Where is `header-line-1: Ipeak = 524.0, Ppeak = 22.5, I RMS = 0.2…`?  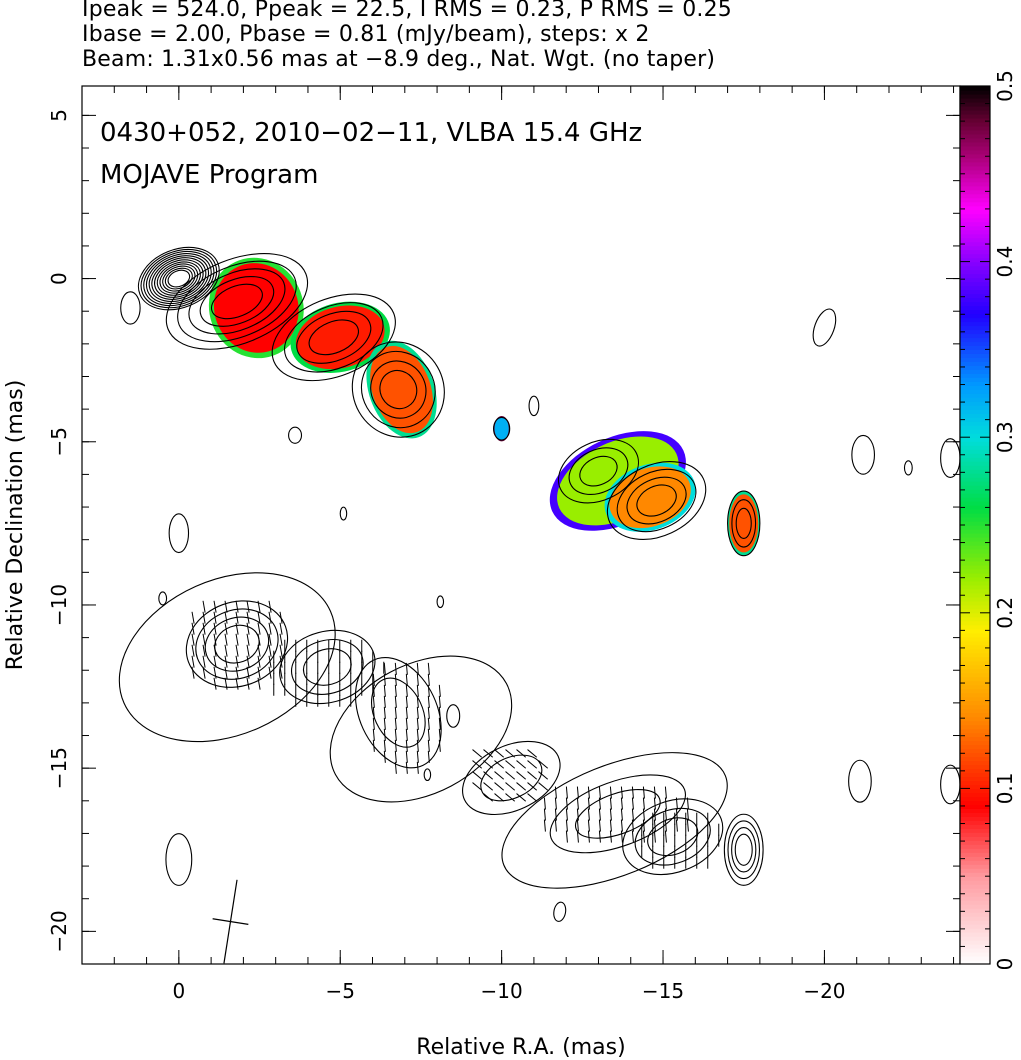 header-line-1: Ipeak = 524.0, Ppeak = 22.5, I RMS = 0.2… is located at coordinates (407, 11).